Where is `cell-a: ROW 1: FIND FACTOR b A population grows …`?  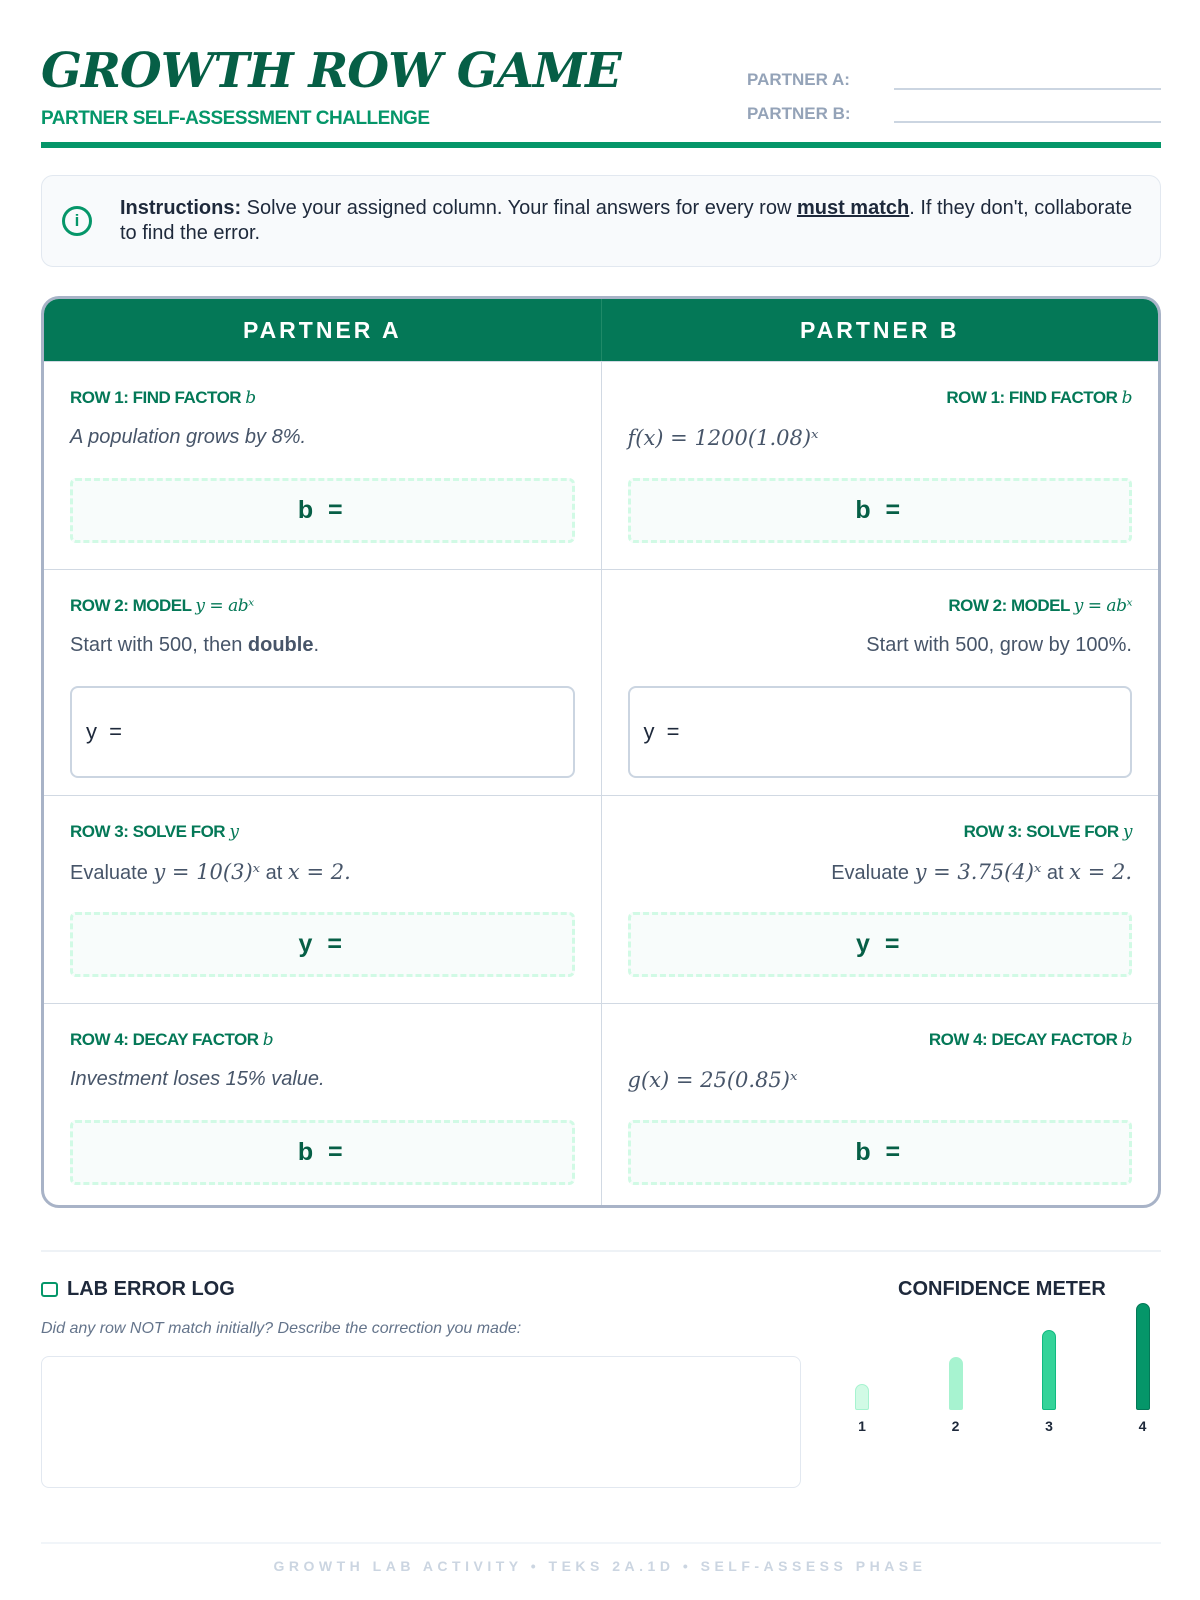 cell-a: ROW 1: FIND FACTOR b A population grows … is located at coordinates (322, 465).